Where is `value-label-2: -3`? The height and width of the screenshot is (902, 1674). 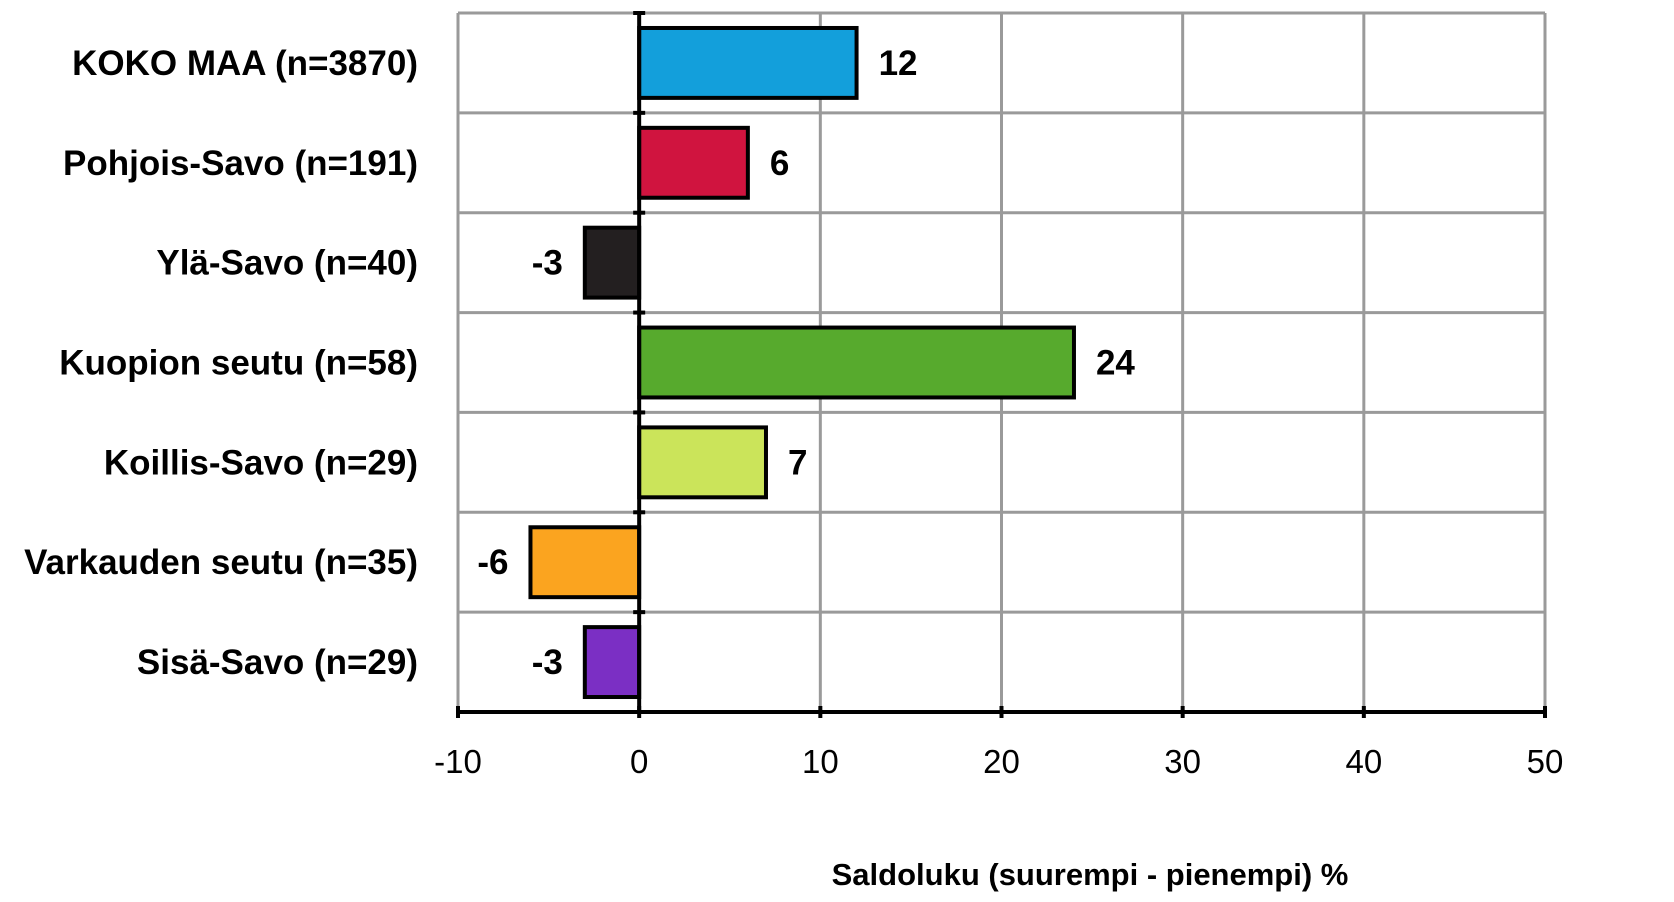
value-label-2: -3 is located at coordinates (547, 263).